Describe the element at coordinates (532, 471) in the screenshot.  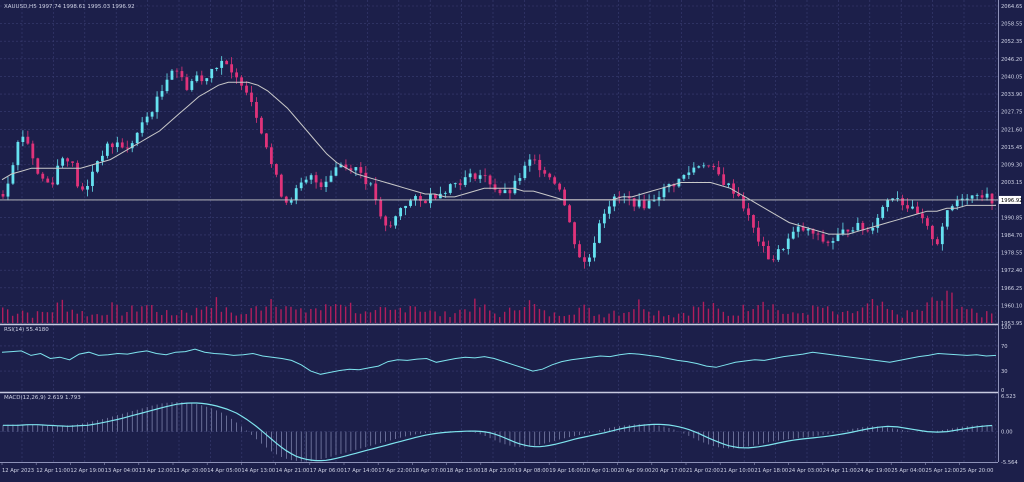
I see `time-tick-label: 19 Apr 08:00` at that location.